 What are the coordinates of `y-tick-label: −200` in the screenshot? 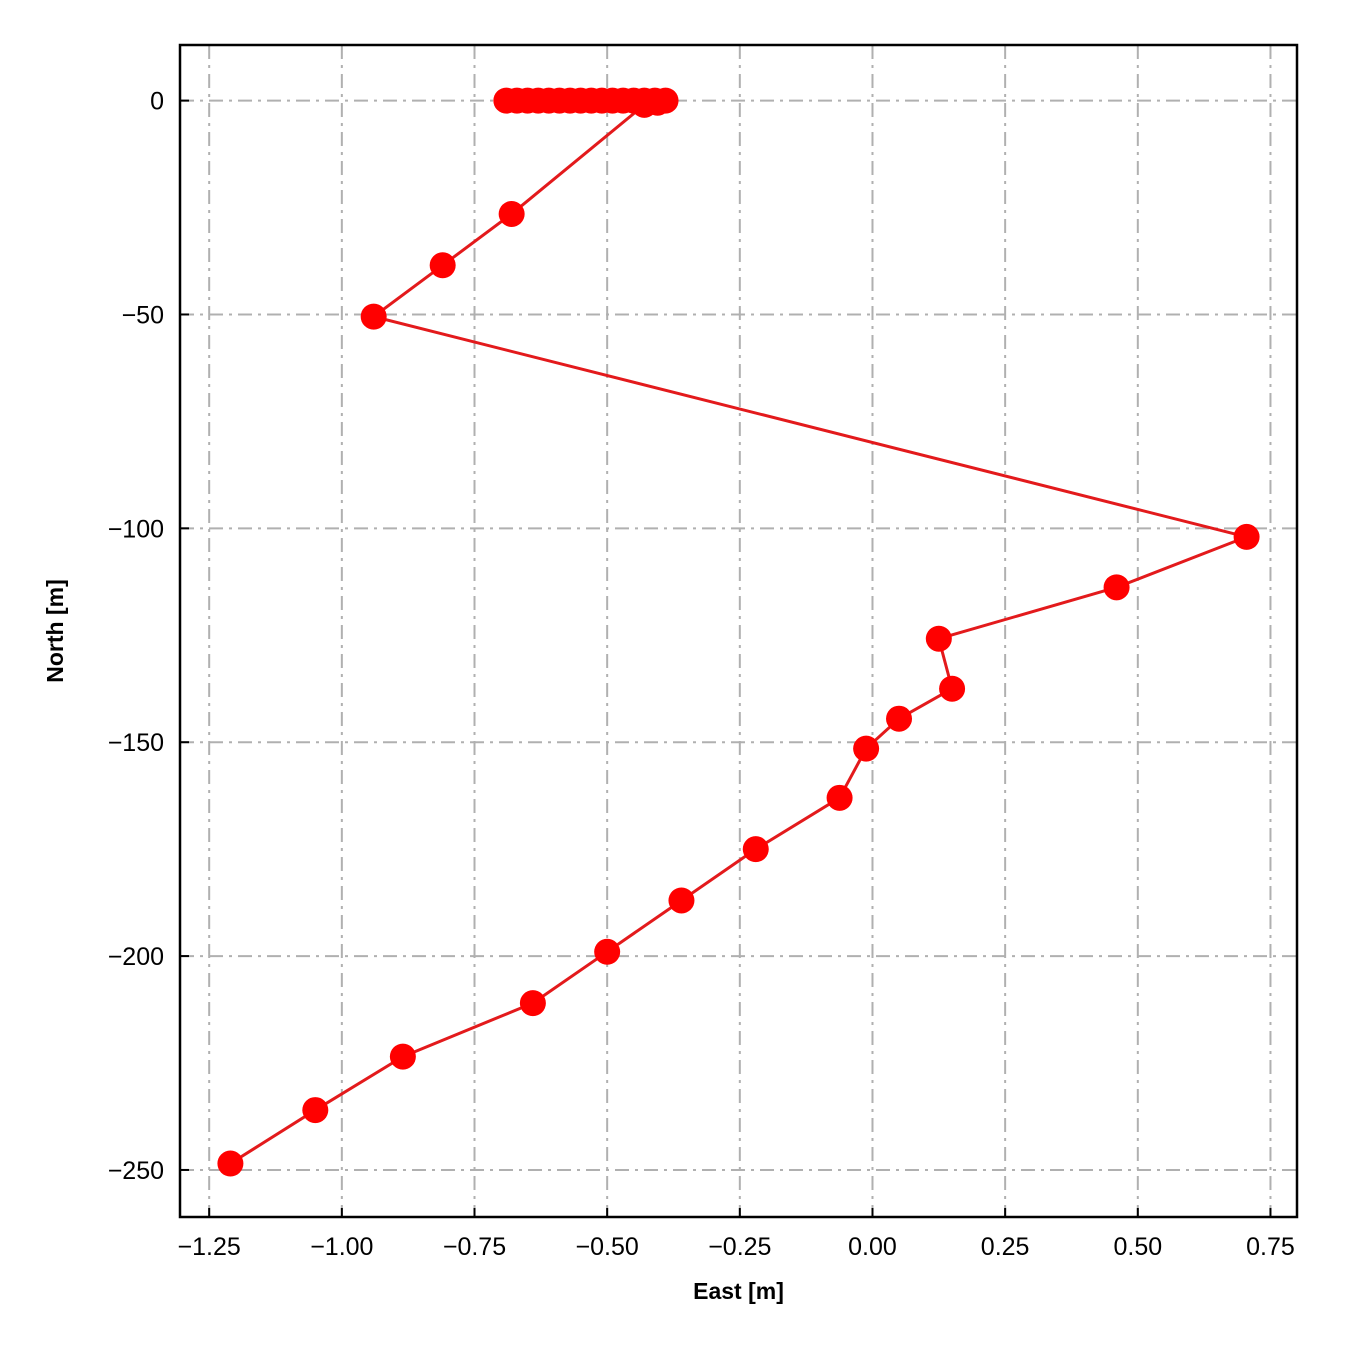 It's located at (136, 957).